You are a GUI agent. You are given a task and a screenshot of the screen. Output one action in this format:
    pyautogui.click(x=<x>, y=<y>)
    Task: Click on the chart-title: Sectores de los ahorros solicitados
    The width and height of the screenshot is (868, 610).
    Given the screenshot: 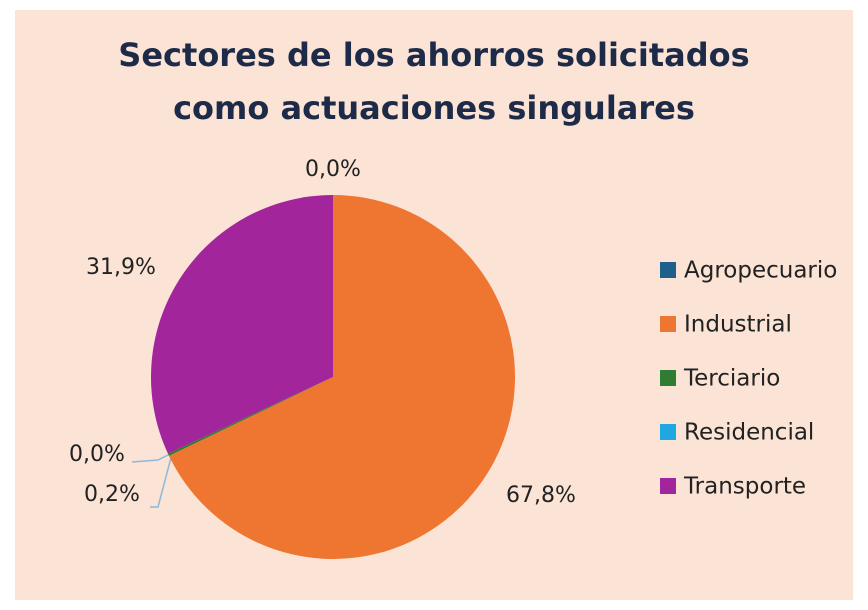 What is the action you would take?
    pyautogui.click(x=433, y=55)
    